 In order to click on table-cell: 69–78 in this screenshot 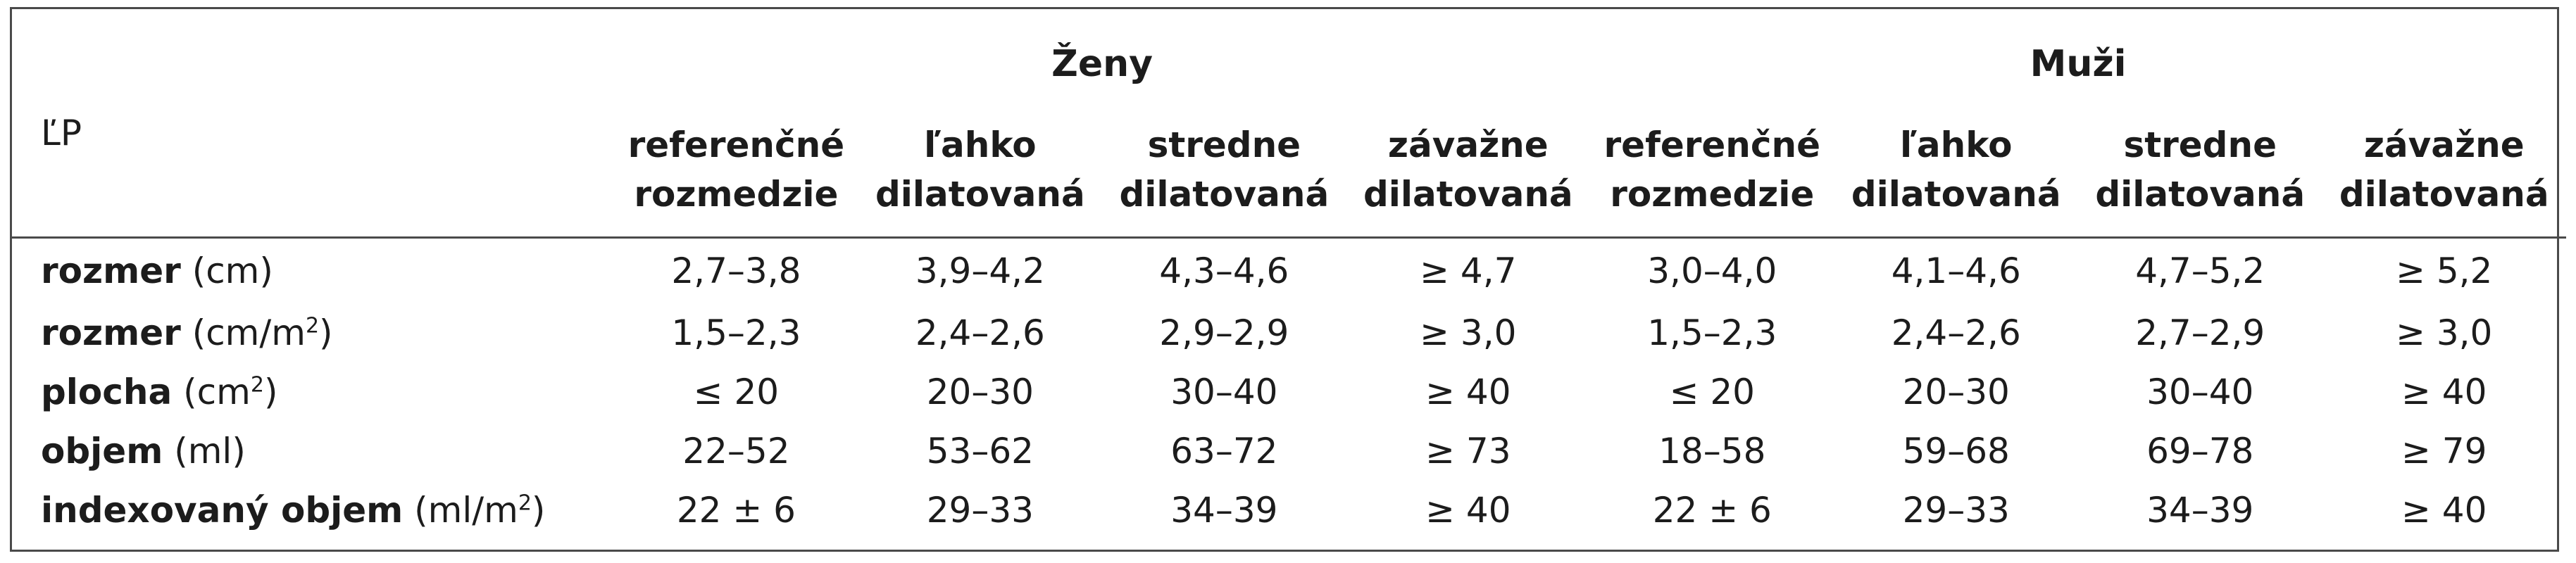, I will do `click(2200, 451)`.